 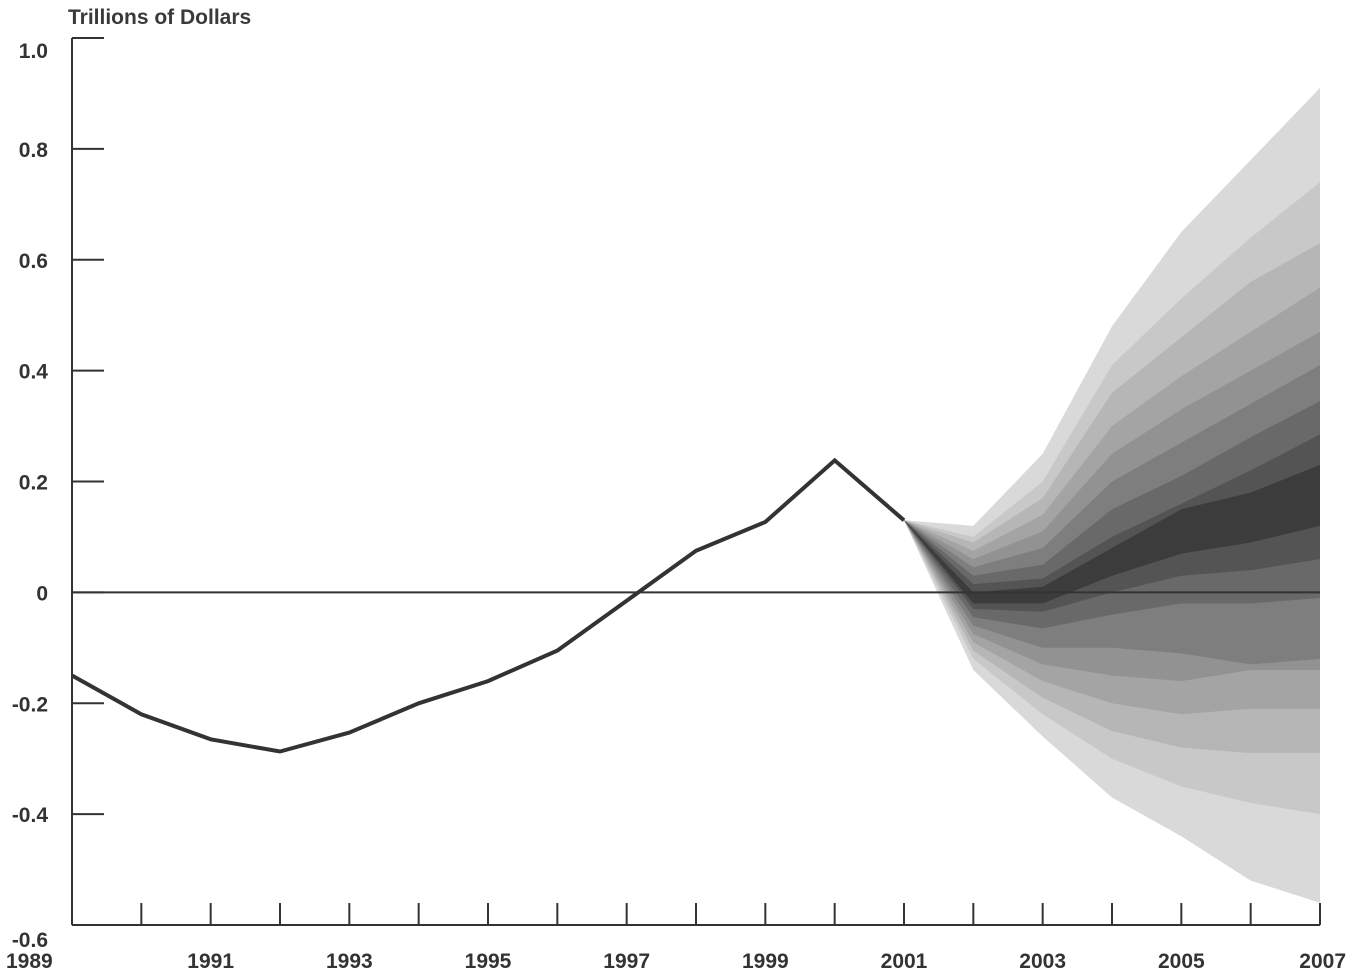 What do you see at coordinates (904, 961) in the screenshot?
I see `x-tick-label: 2001` at bounding box center [904, 961].